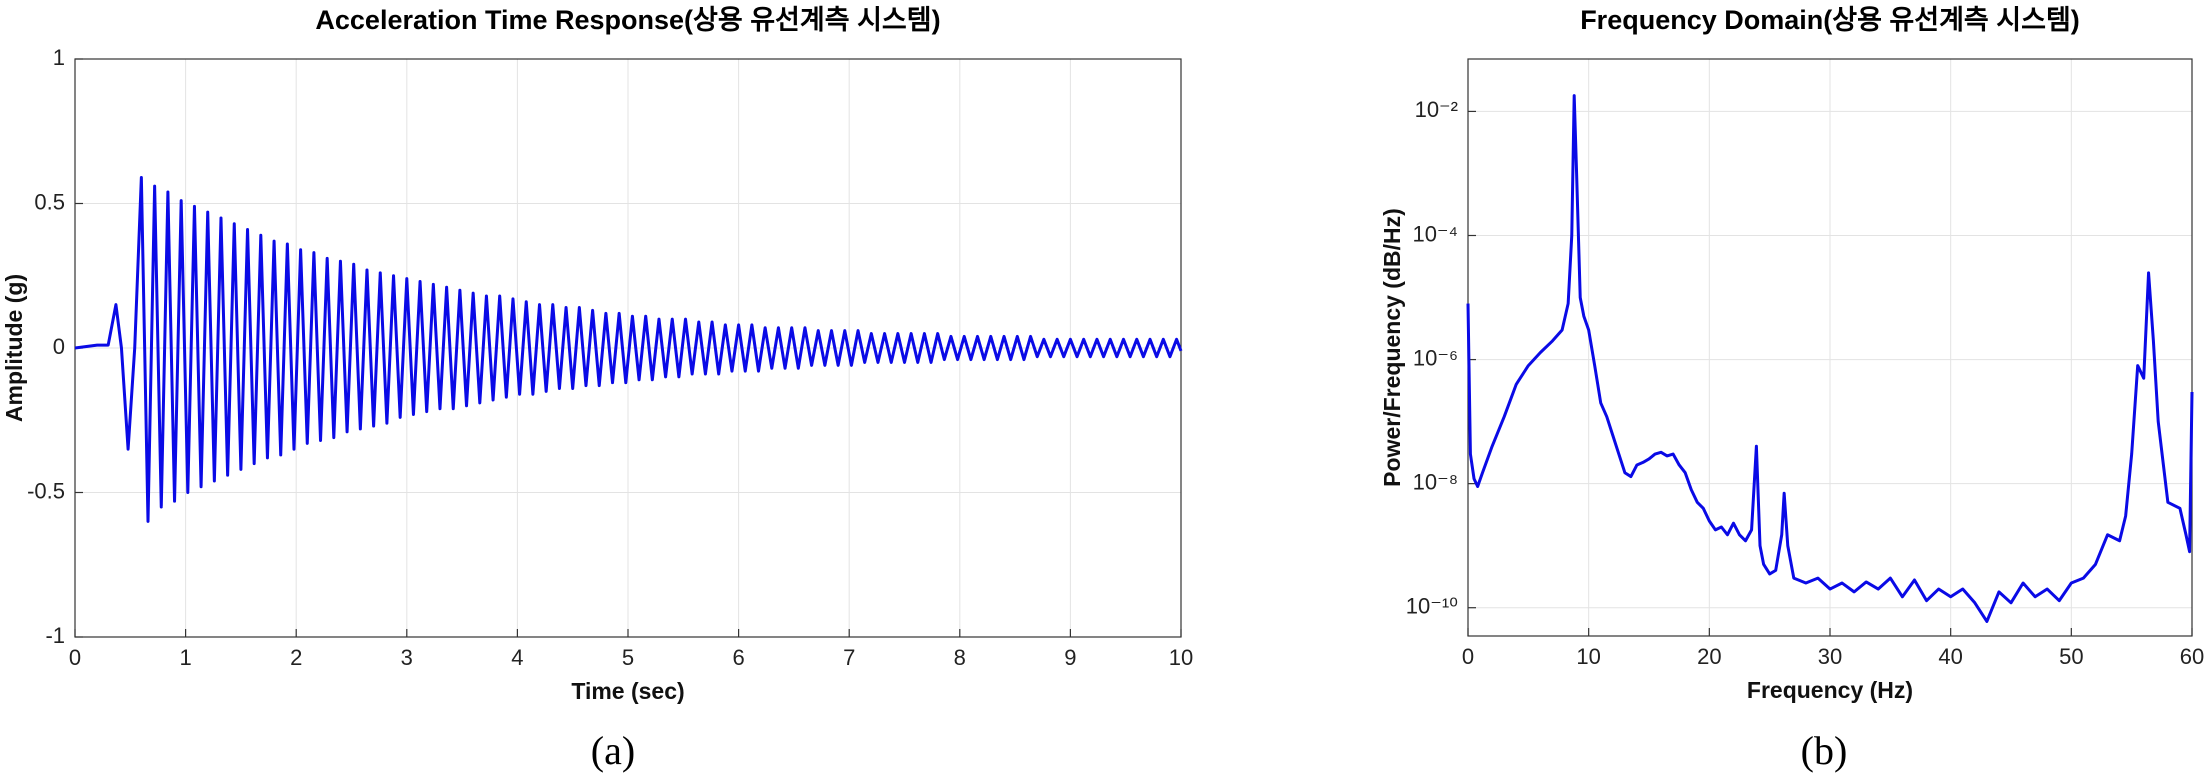  Describe the element at coordinates (296, 657) in the screenshot. I see `x-tick-label: 2` at that location.